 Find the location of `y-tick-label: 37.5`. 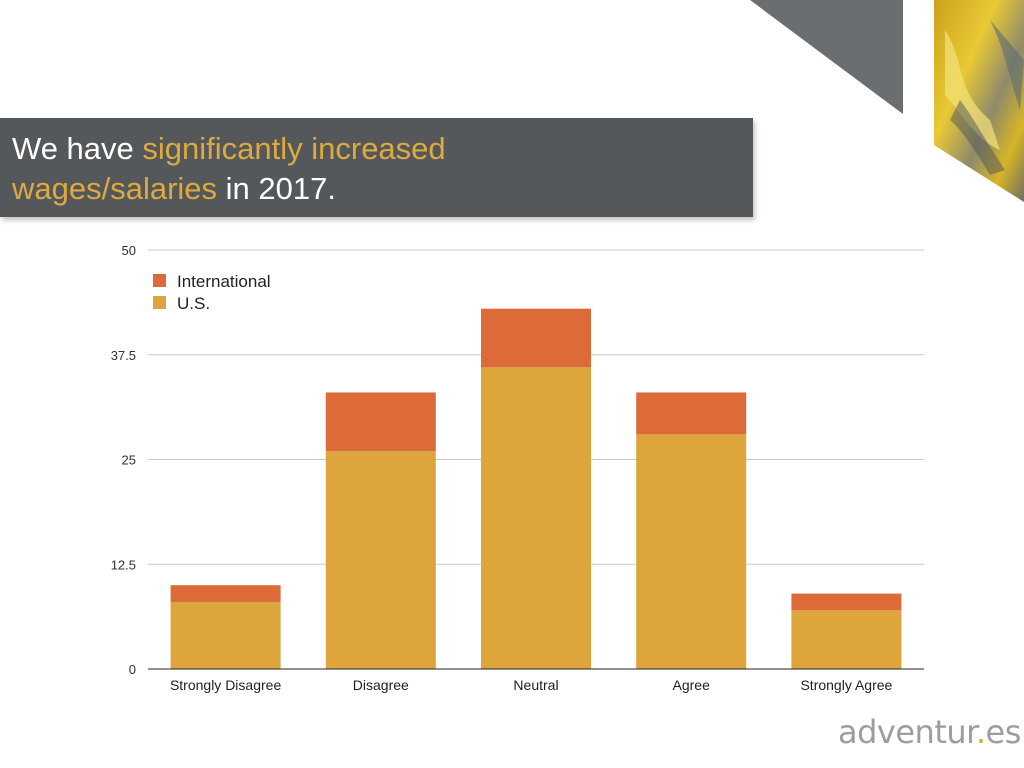

y-tick-label: 37.5 is located at coordinates (123, 355).